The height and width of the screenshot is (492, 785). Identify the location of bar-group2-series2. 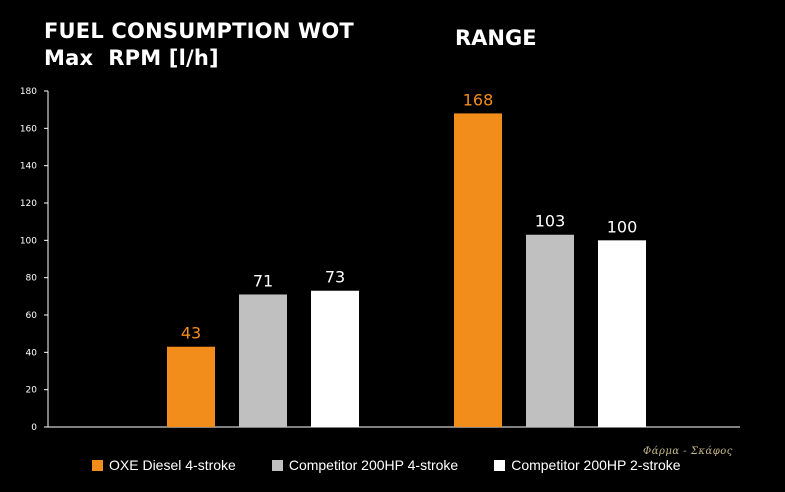
(550, 330).